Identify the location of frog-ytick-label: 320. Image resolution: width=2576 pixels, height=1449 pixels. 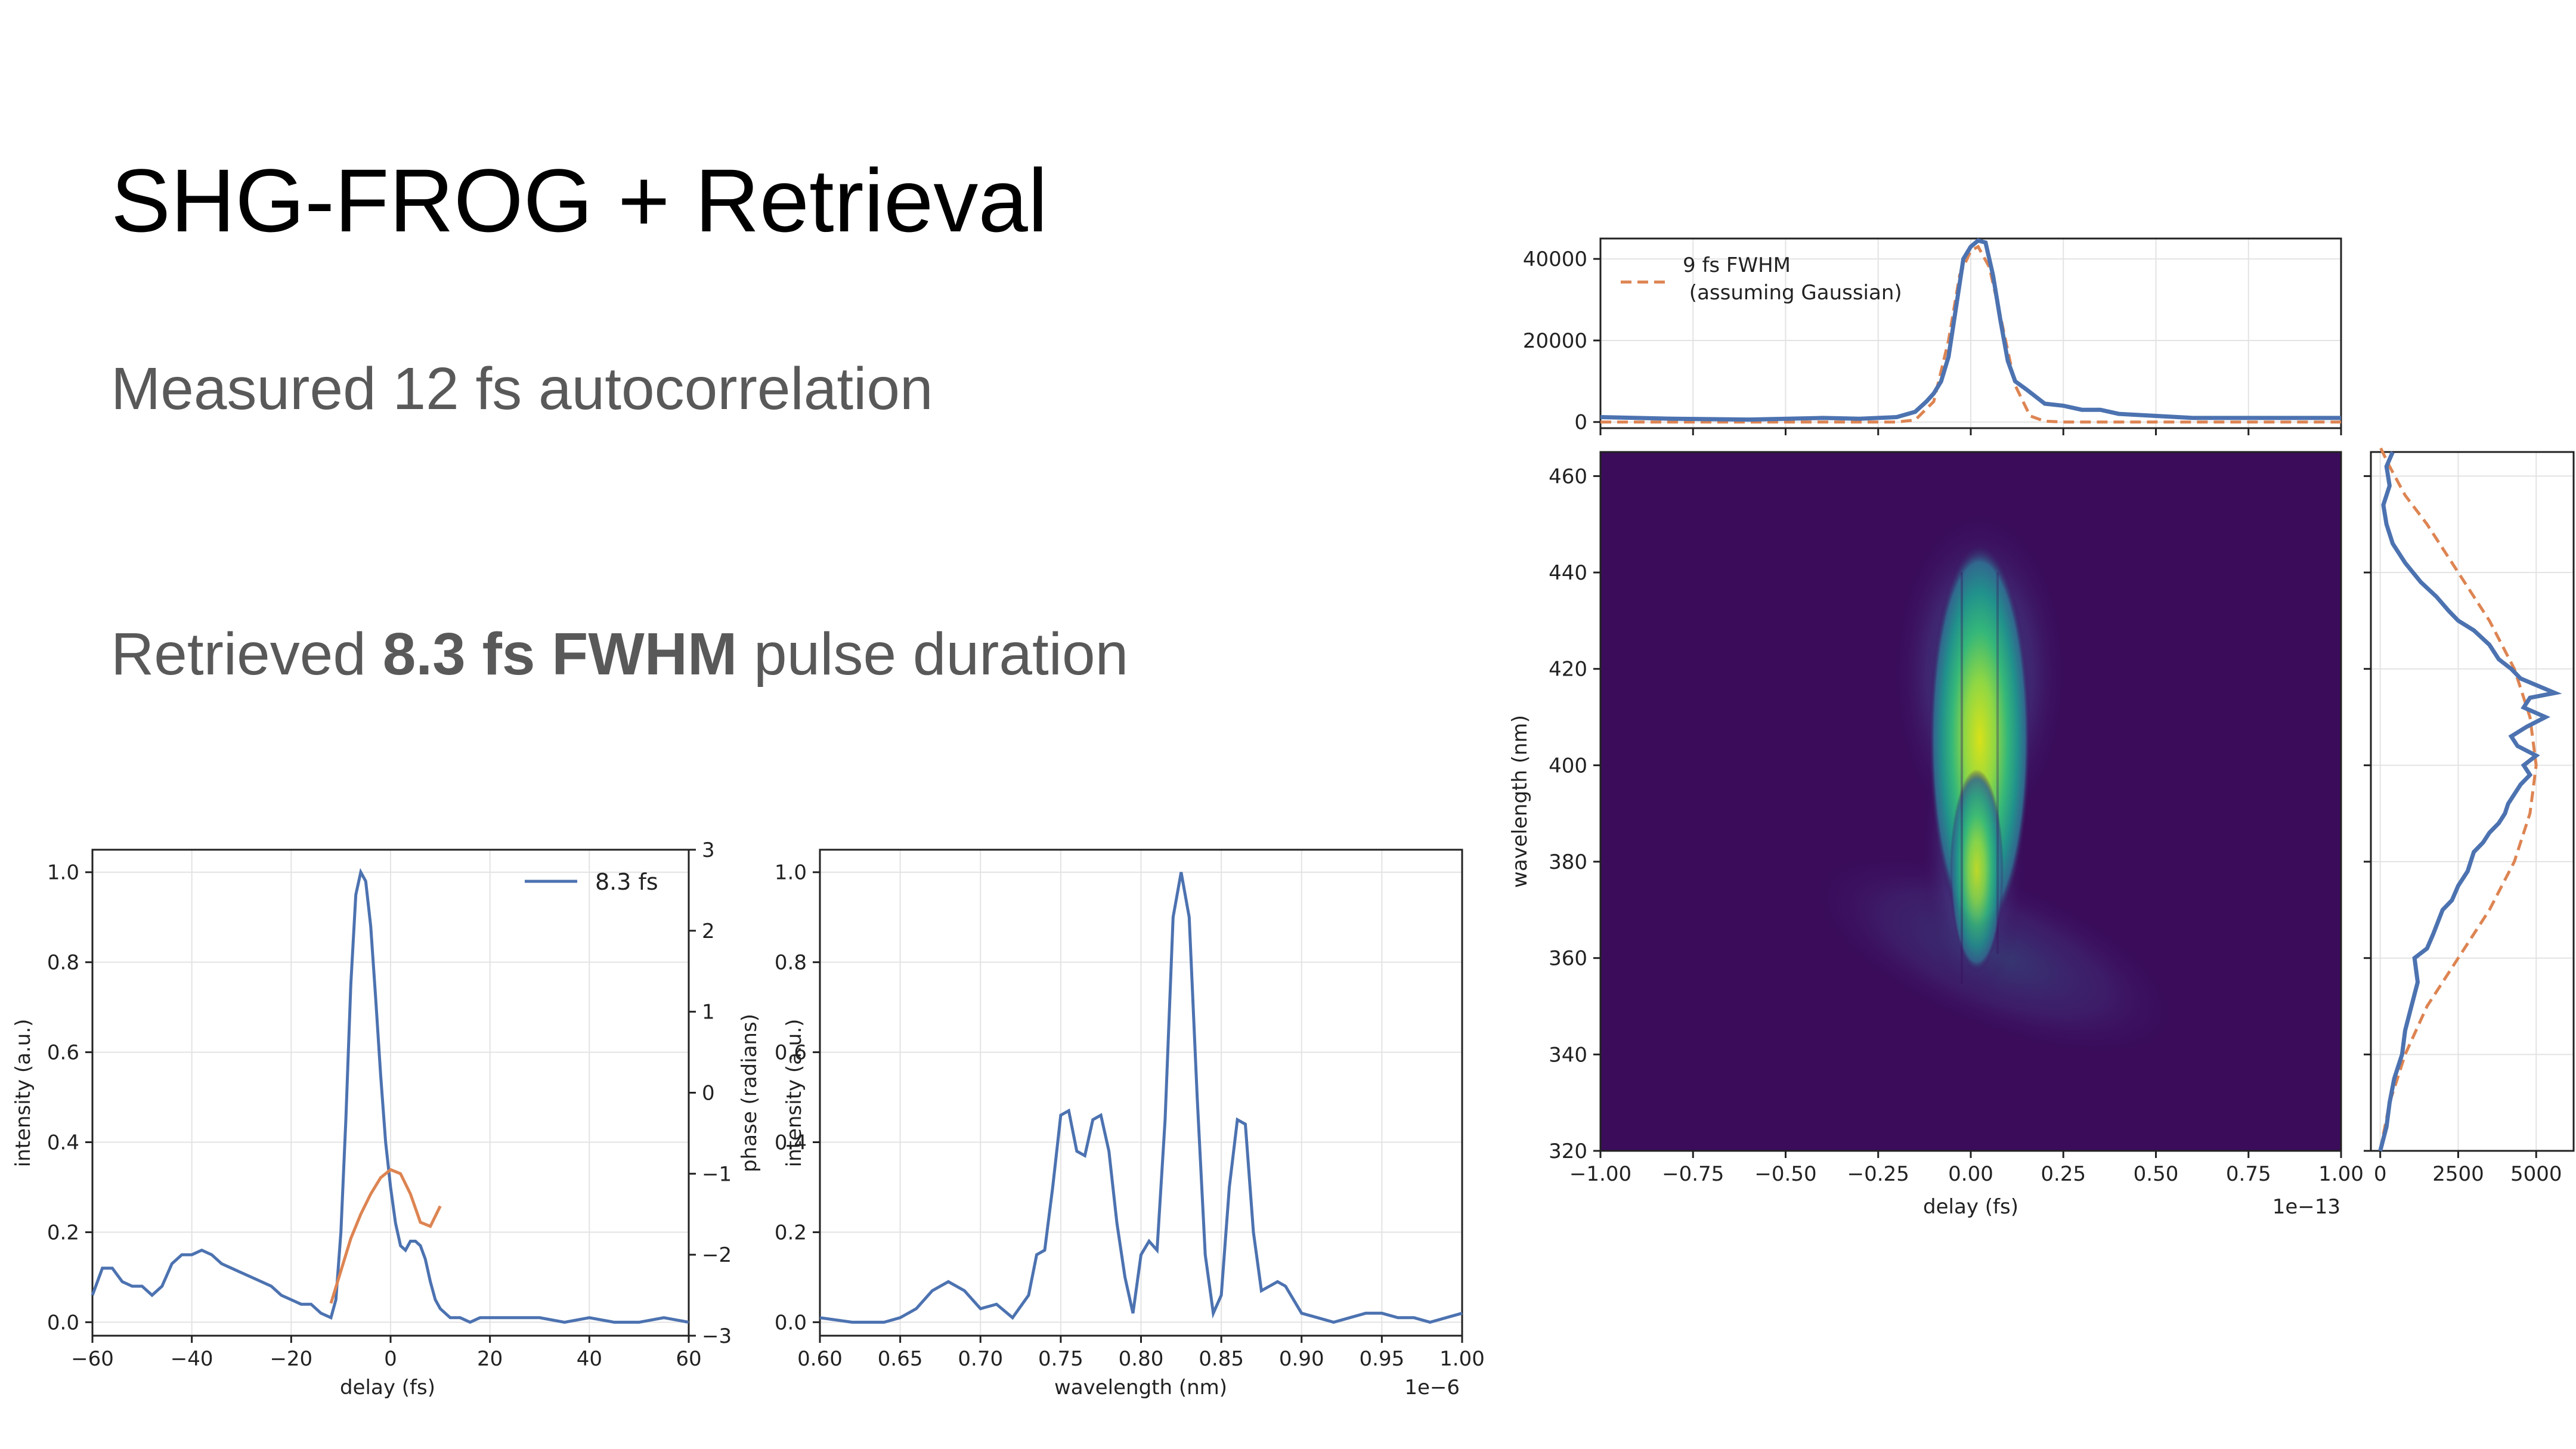
(1568, 1152).